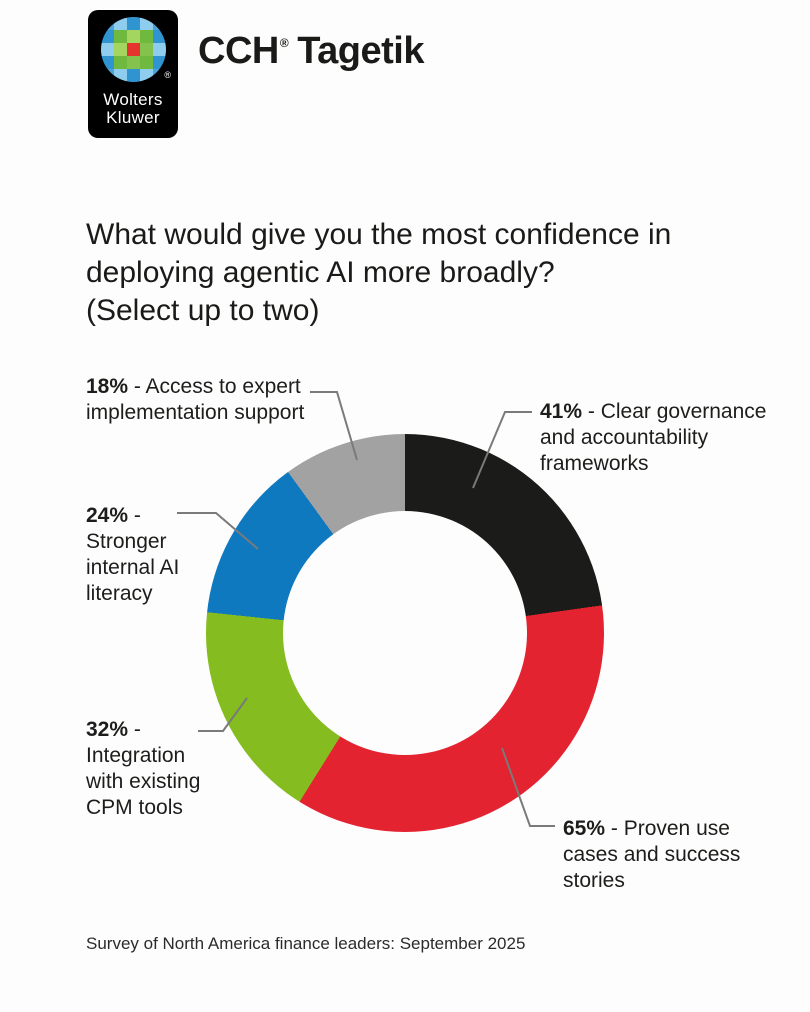 The width and height of the screenshot is (810, 1012). I want to click on callout-pct: 24%, so click(107, 515).